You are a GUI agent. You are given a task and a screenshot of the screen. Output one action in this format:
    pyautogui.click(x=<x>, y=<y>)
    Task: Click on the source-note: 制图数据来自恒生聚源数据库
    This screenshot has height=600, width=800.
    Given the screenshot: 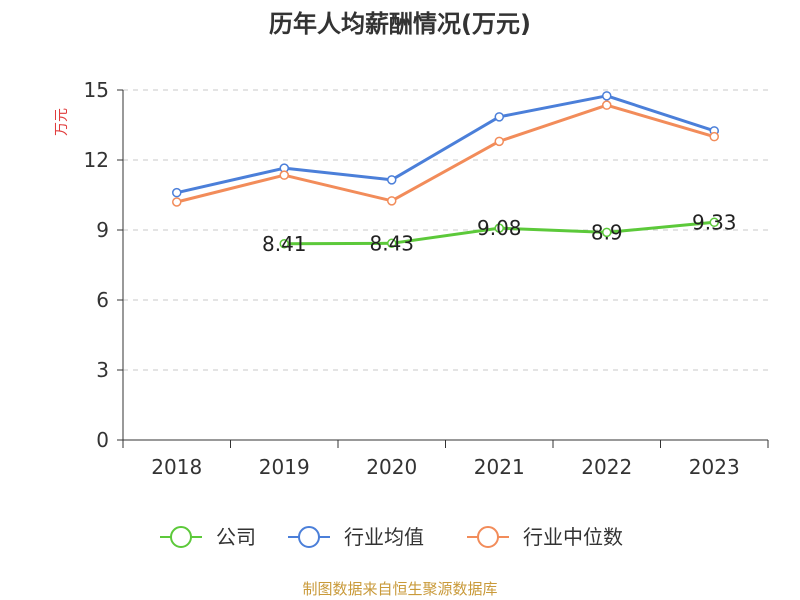 What is the action you would take?
    pyautogui.click(x=399, y=589)
    